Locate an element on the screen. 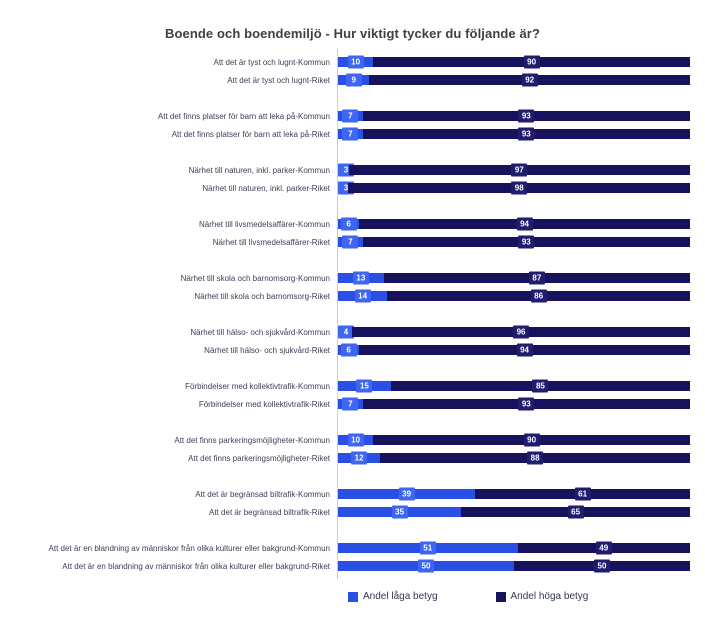  bar-row: Att det är begränsad biltrafik-Riket 35 65 is located at coordinates (352, 512).